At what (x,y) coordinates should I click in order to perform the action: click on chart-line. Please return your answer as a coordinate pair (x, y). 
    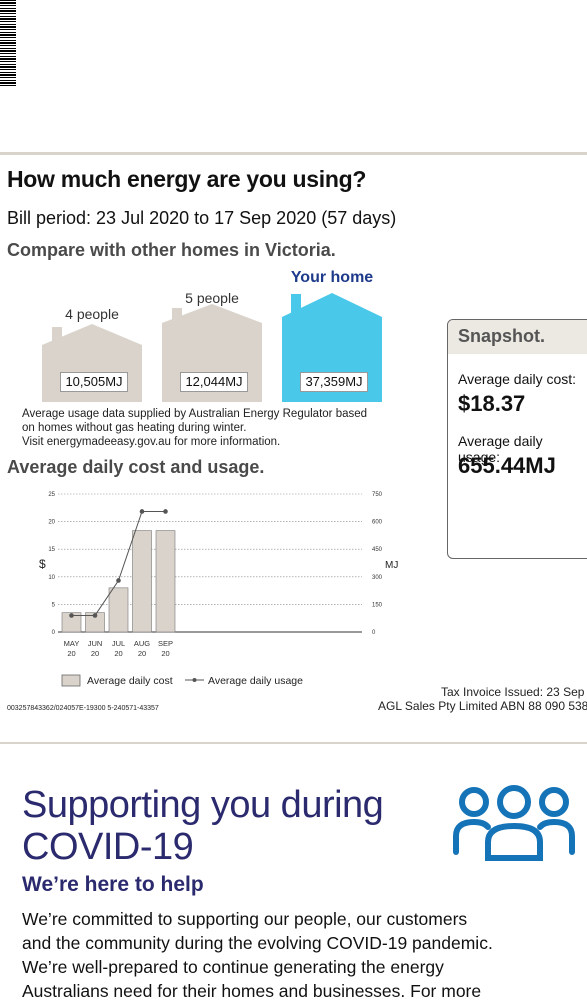
    Looking at the image, I should click on (118, 563).